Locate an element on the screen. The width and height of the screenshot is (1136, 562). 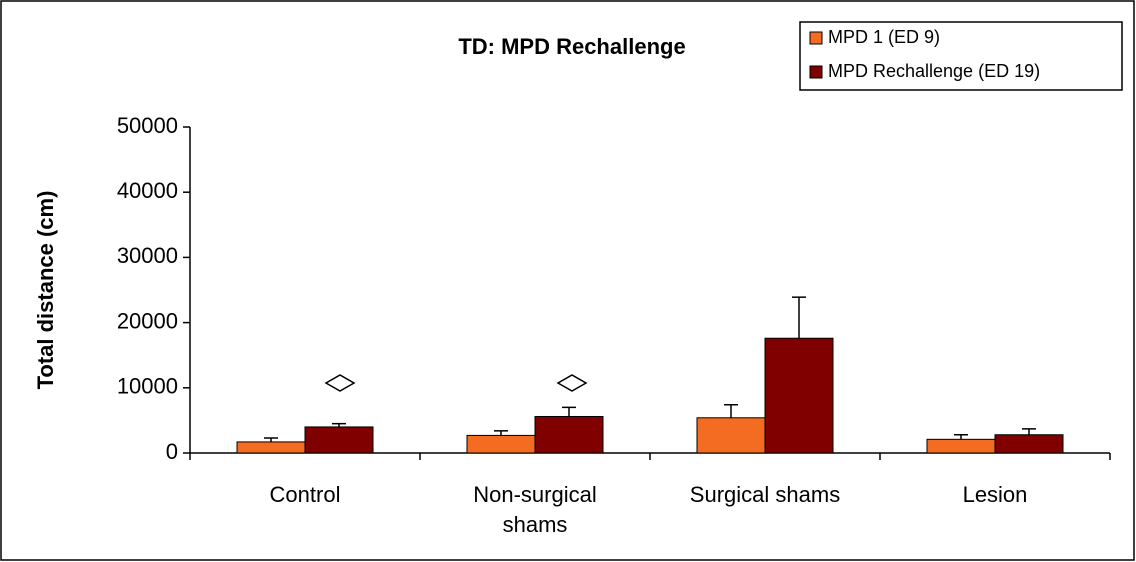
y-axis-label: Total distance (cm) is located at coordinates (45, 290).